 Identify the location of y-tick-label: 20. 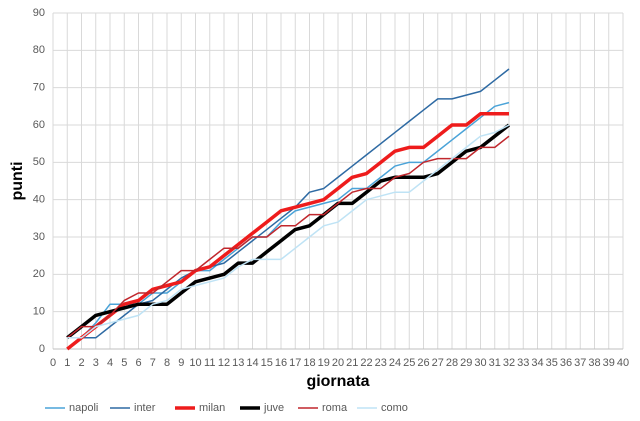
(39, 274).